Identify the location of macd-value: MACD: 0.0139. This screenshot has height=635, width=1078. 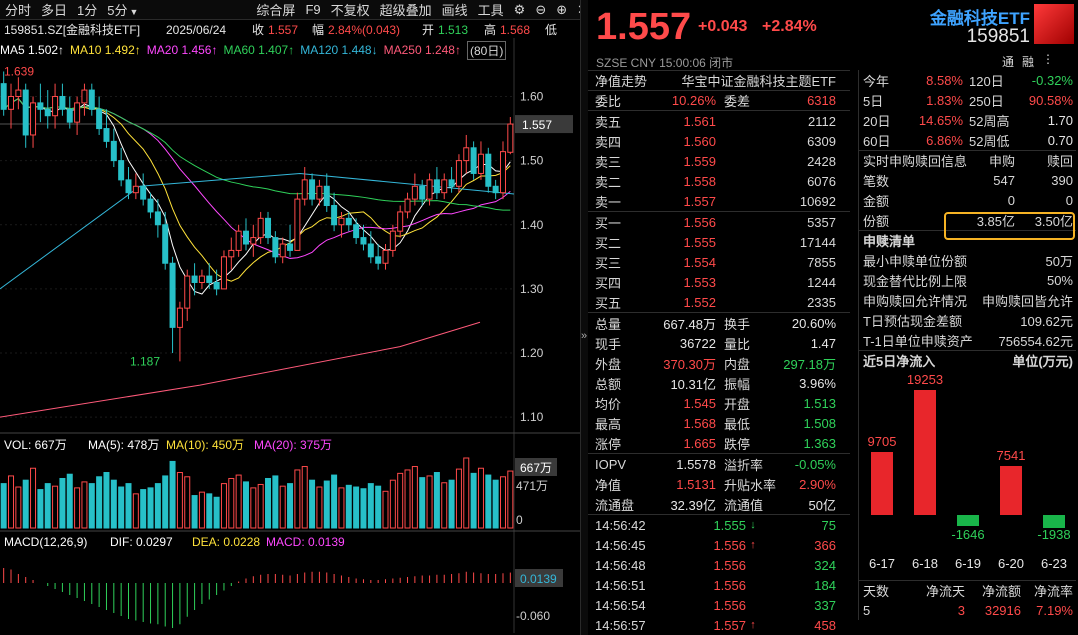
(305, 542).